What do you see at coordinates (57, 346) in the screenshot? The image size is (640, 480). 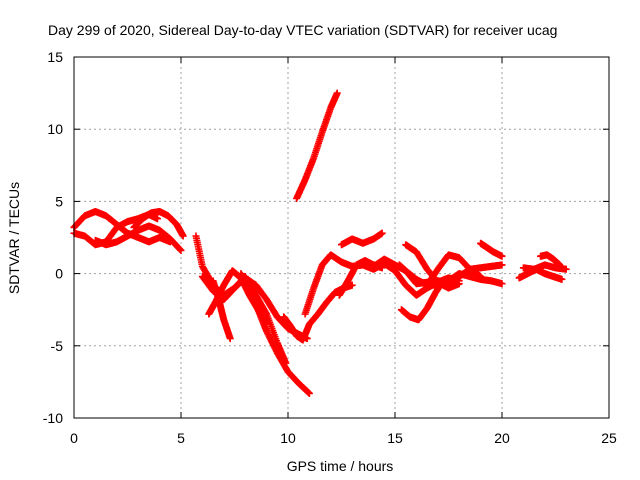 I see `y-tick-label: -5` at bounding box center [57, 346].